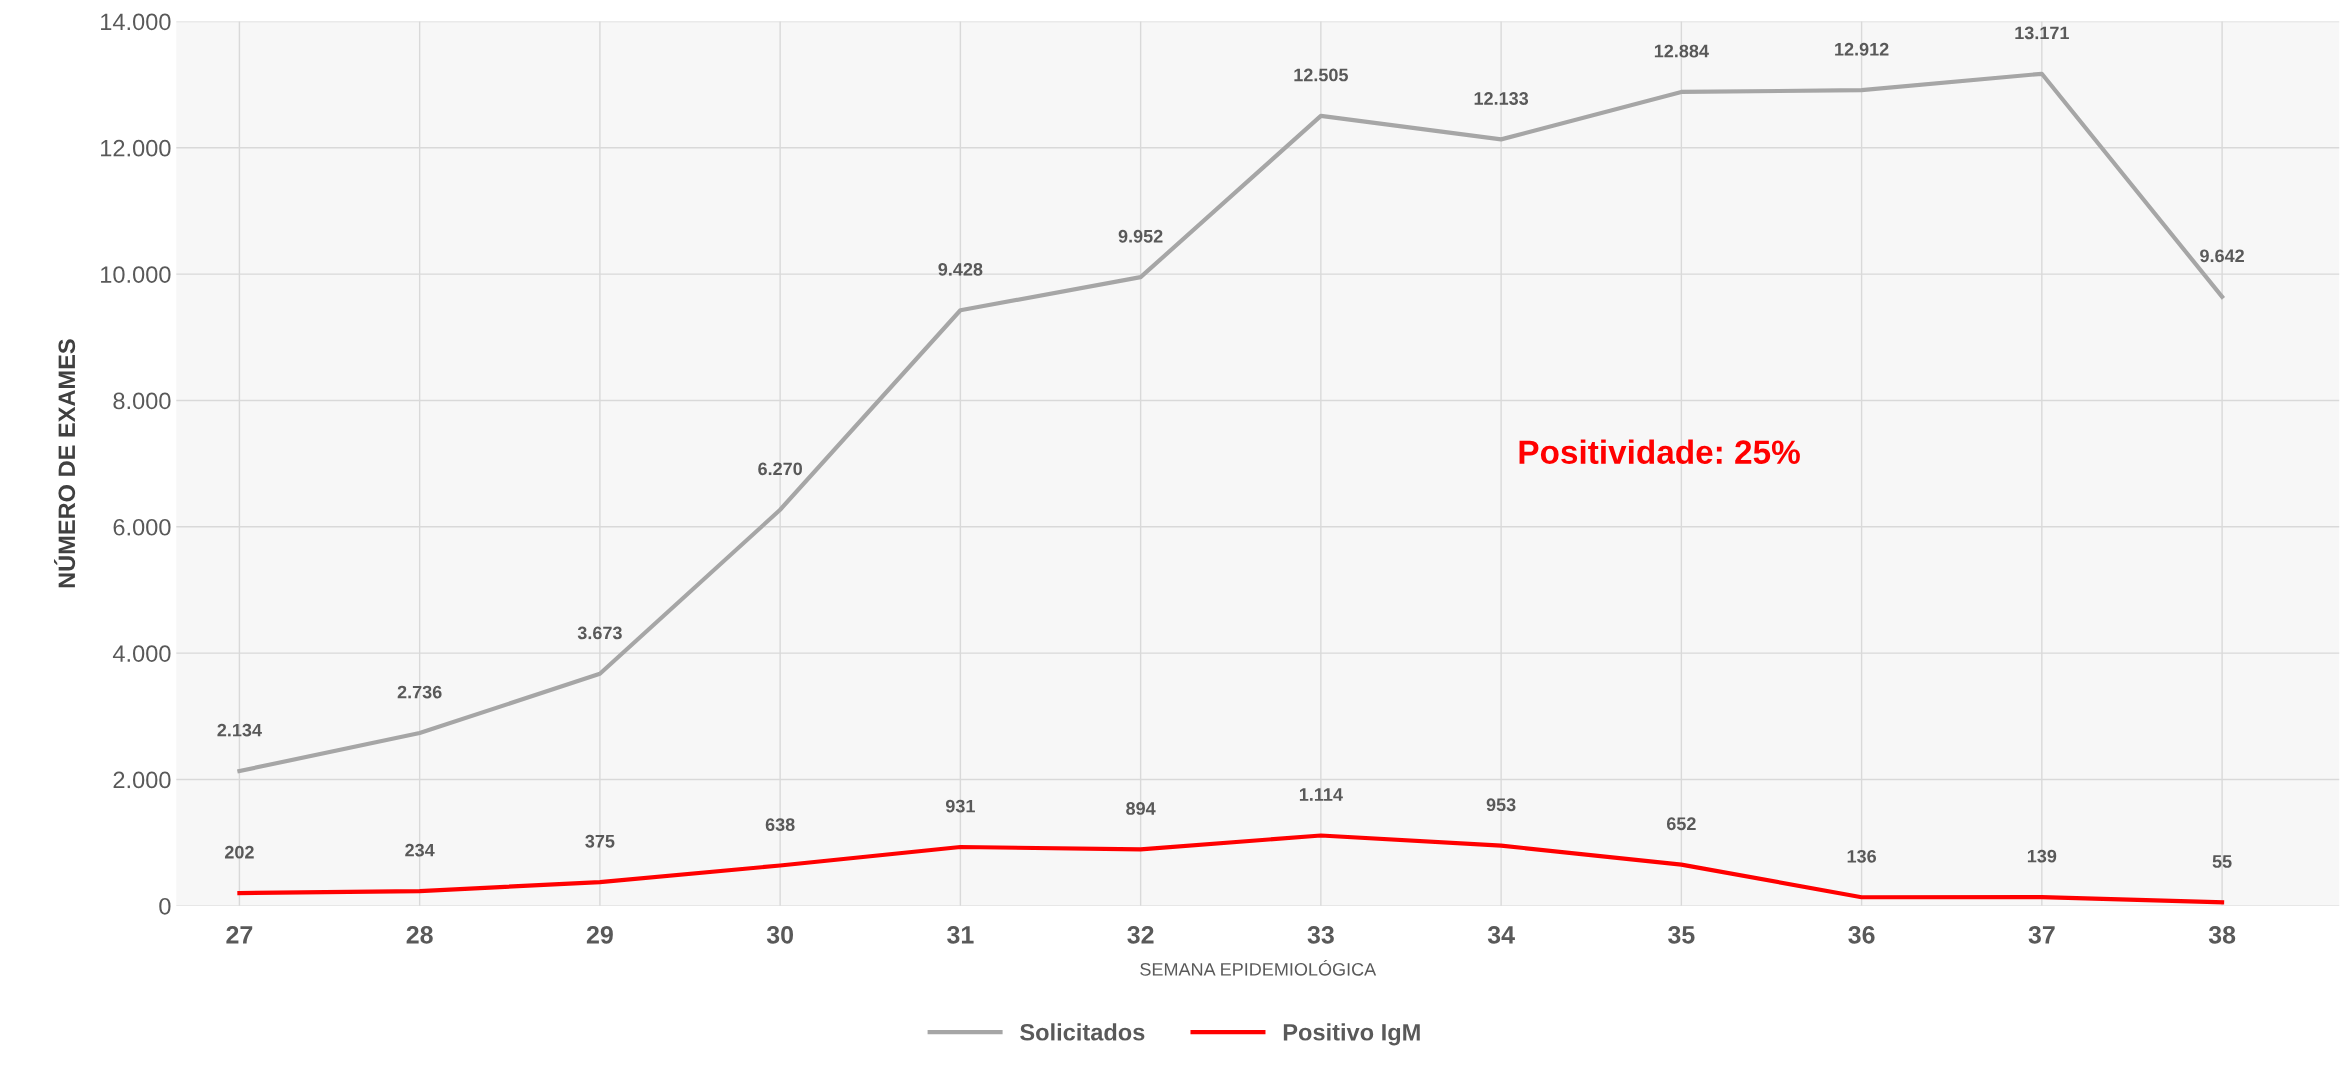 The image size is (2351, 1072). I want to click on data-label: 652, so click(1681, 824).